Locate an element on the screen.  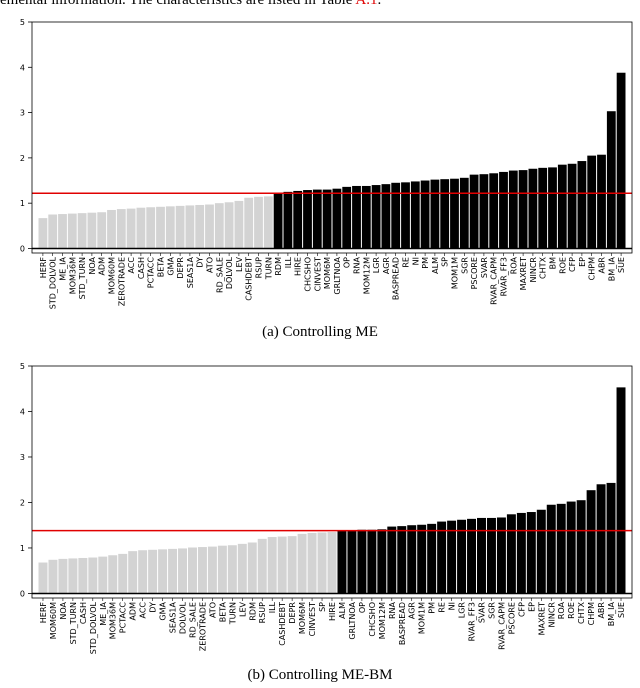
x-tick-label: PCTACC is located at coordinates (123, 618).